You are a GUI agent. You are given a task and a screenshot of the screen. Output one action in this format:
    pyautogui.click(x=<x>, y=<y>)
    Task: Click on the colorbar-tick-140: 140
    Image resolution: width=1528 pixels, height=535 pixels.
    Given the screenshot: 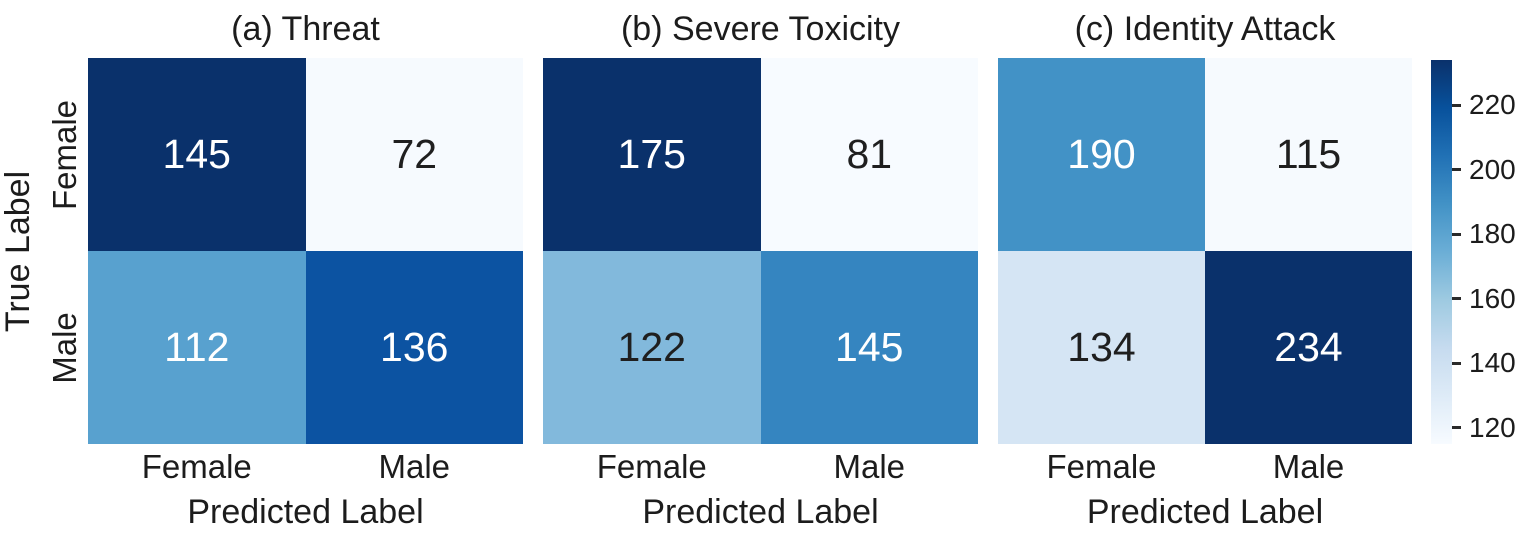 What is the action you would take?
    pyautogui.click(x=1484, y=363)
    